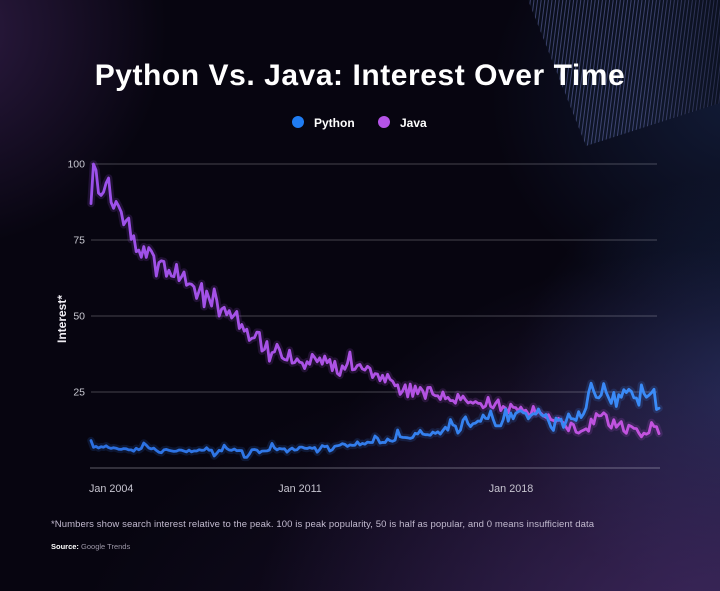 Image resolution: width=720 pixels, height=591 pixels. What do you see at coordinates (79, 317) in the screenshot?
I see `svg-text: 50` at bounding box center [79, 317].